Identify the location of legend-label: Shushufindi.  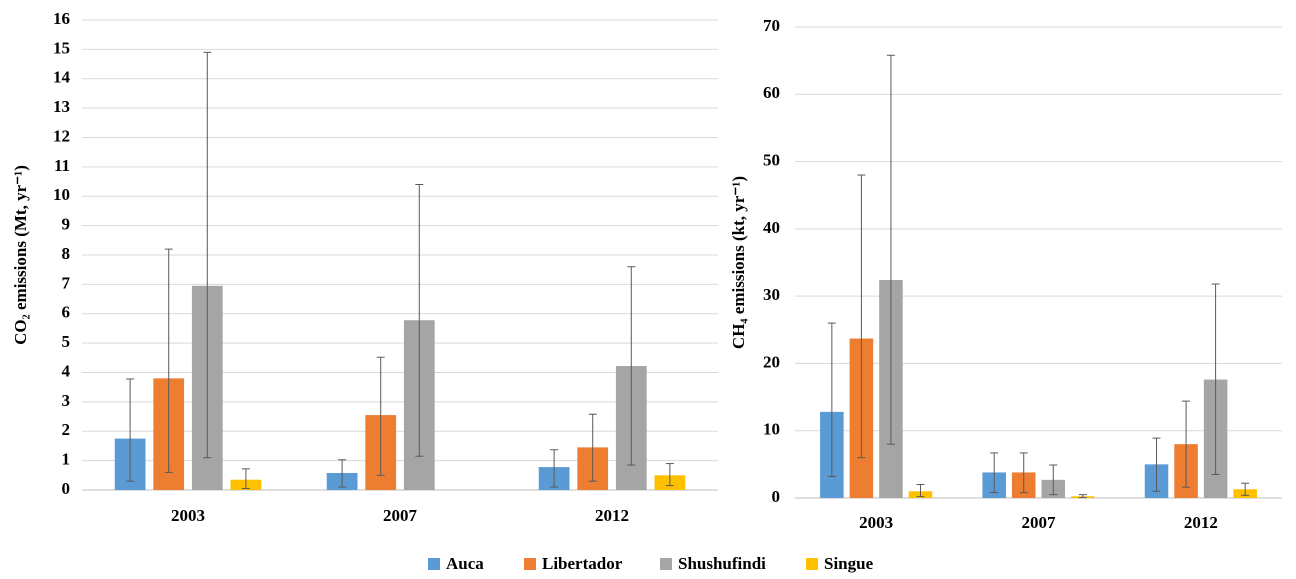
(722, 563).